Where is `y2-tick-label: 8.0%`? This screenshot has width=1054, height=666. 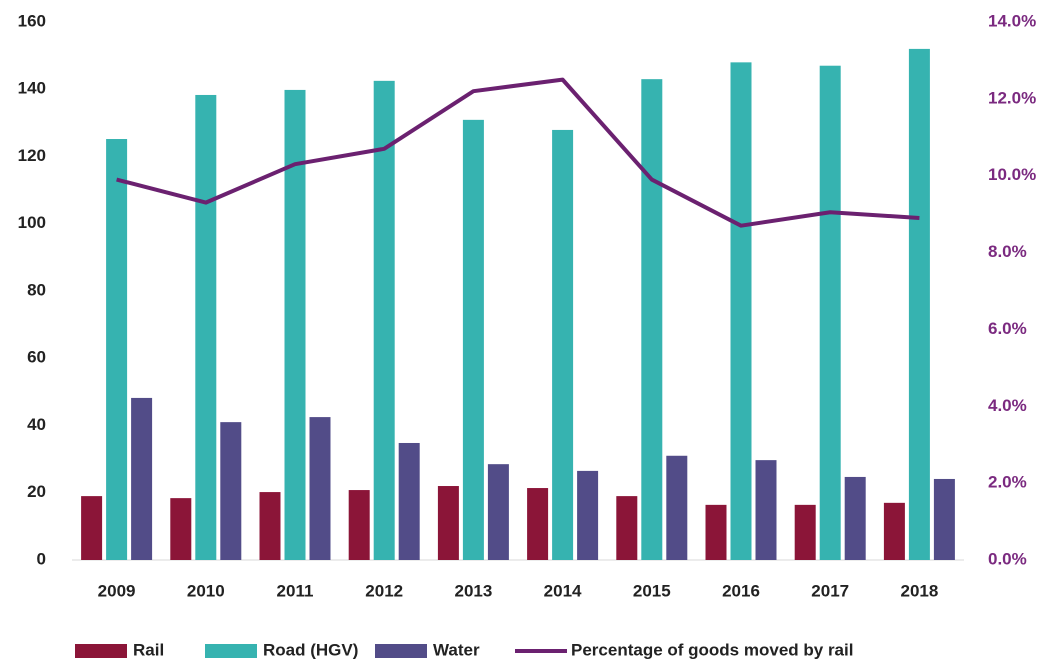 y2-tick-label: 8.0% is located at coordinates (1007, 251).